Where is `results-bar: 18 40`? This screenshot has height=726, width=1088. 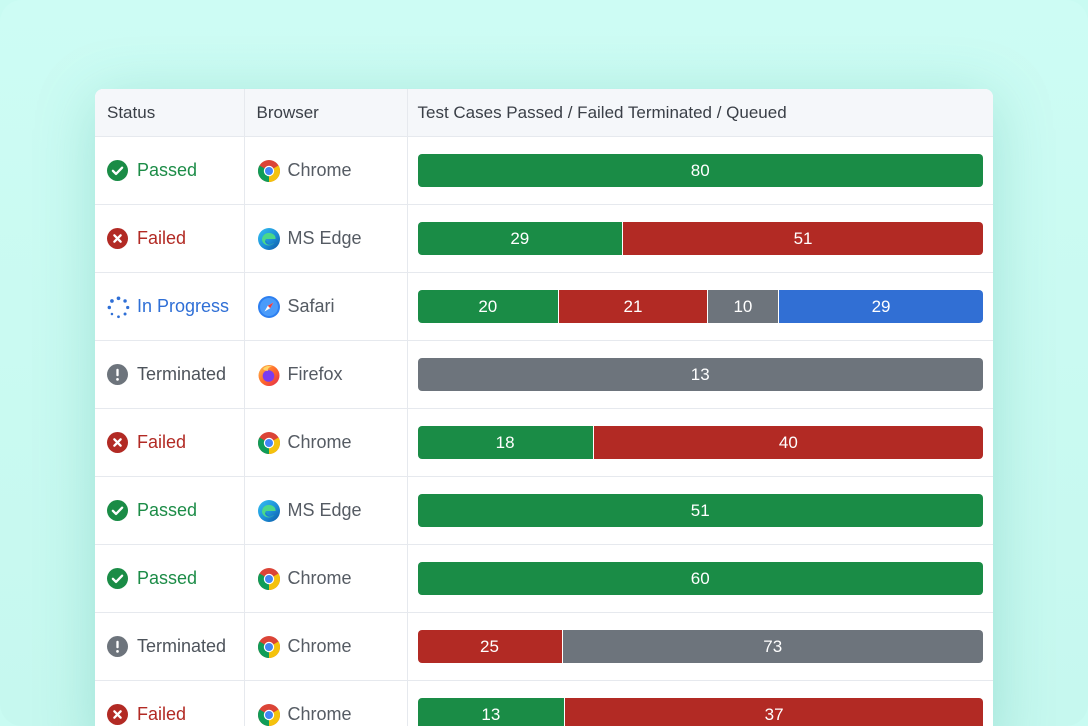
results-bar: 18 40 is located at coordinates (700, 442).